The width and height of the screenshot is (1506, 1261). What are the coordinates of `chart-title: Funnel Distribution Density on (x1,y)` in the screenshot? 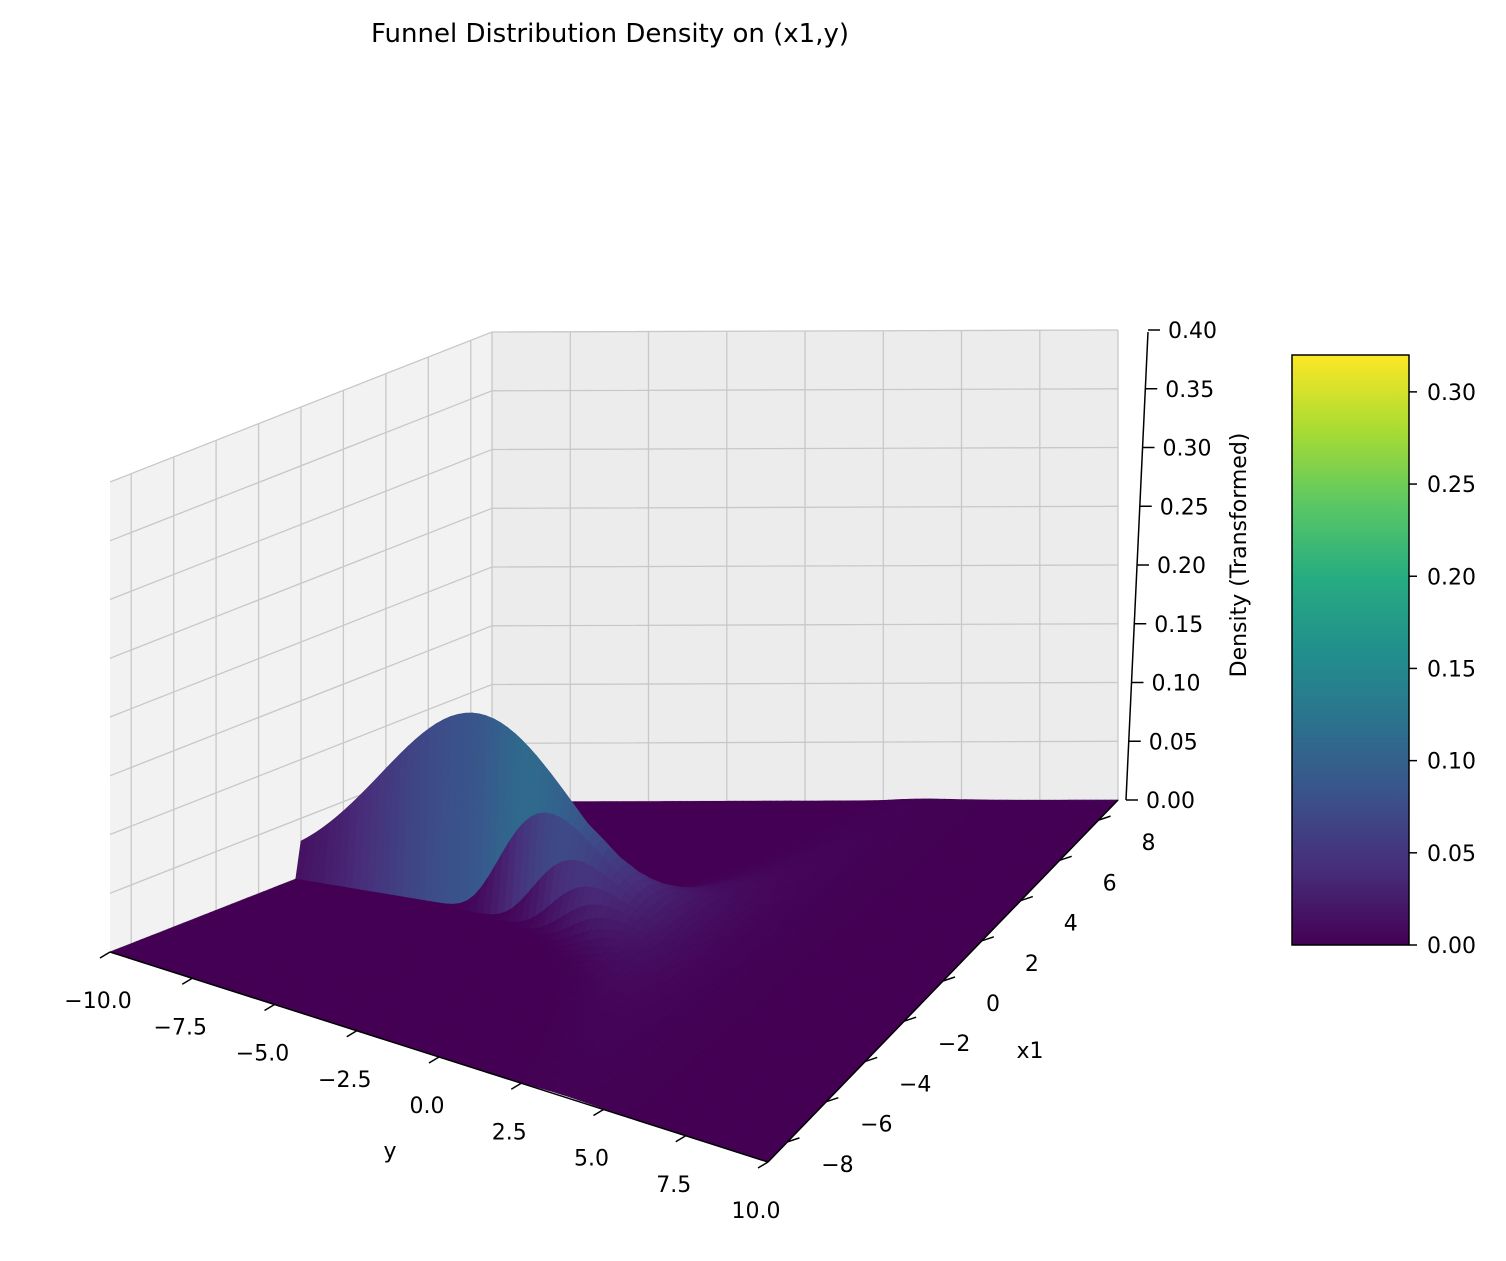 It's located at (610, 34).